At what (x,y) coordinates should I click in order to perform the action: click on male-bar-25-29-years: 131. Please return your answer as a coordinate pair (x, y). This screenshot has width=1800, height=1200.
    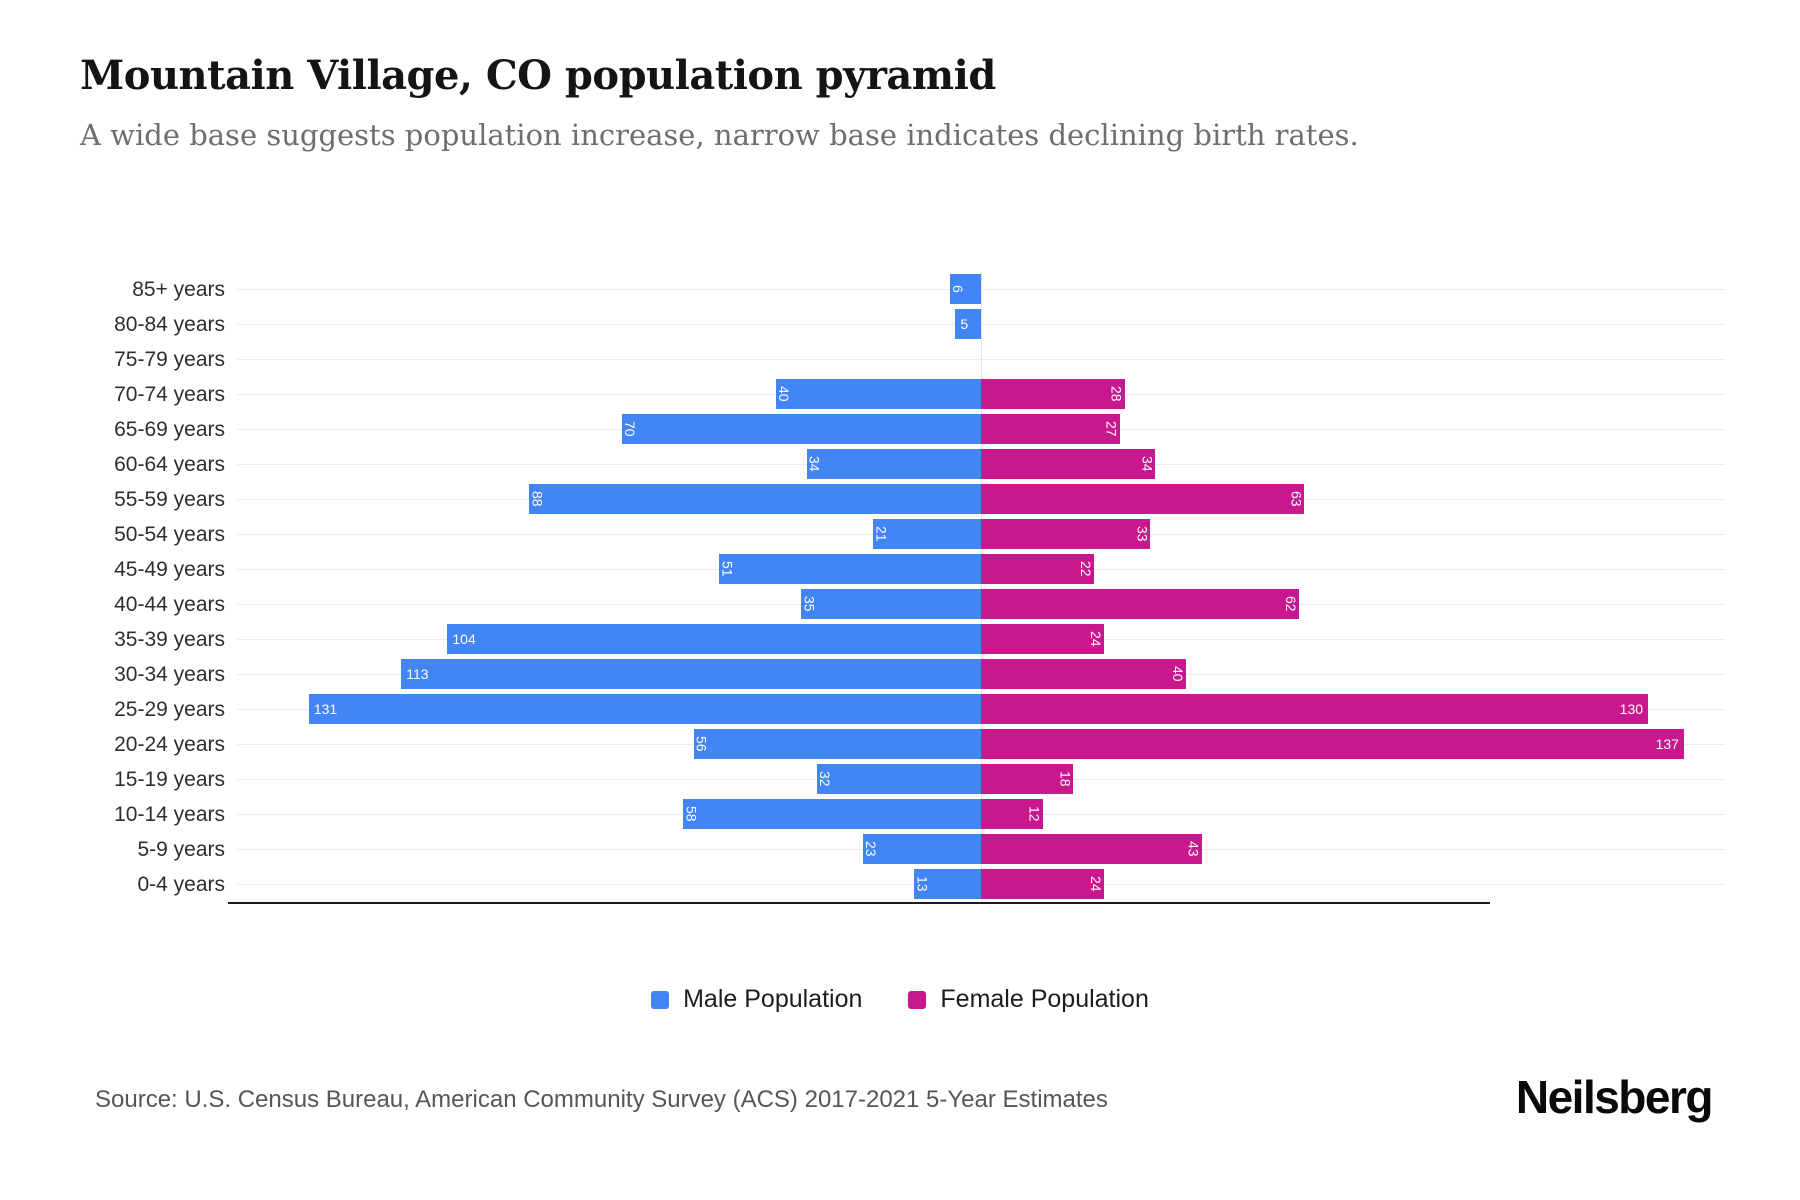
    Looking at the image, I should click on (644, 709).